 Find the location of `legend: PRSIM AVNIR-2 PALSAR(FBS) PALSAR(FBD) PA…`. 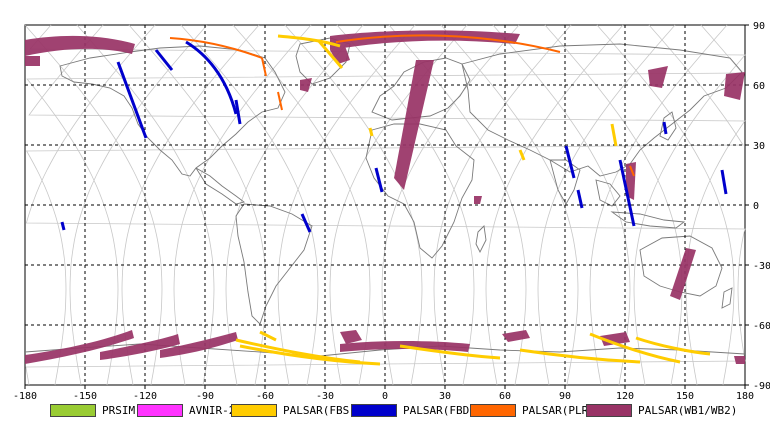

legend: PRSIM AVNIR-2 PALSAR(FBS) PALSAR(FBD) PA… is located at coordinates (405, 411).